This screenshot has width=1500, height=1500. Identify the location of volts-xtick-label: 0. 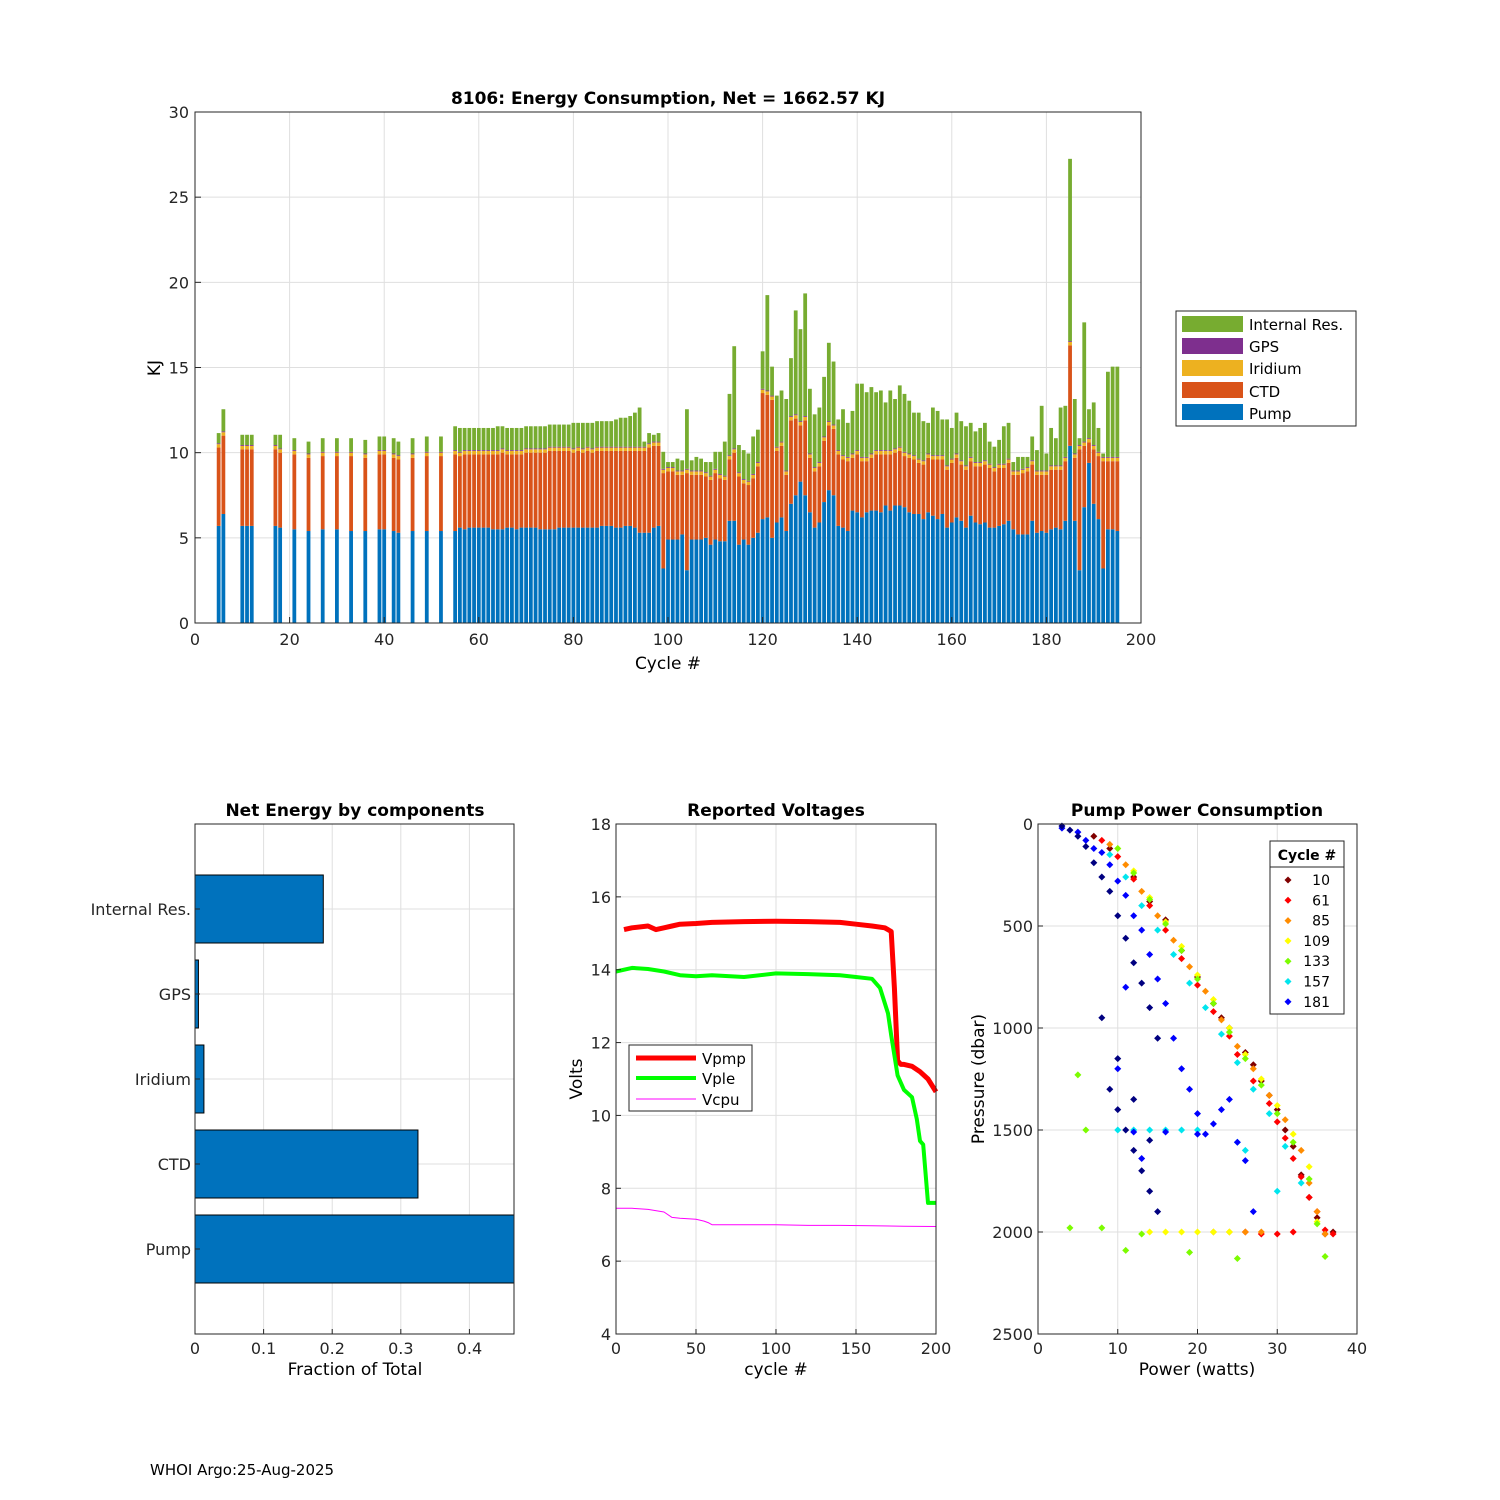
(616, 1348).